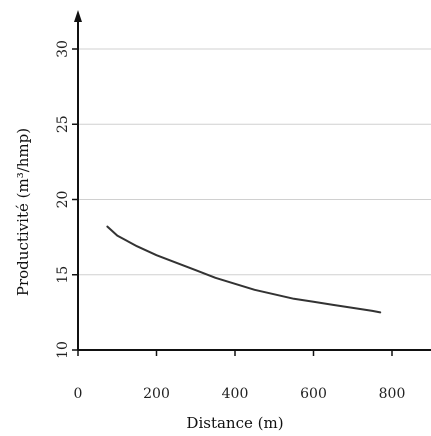  I want to click on y-tick-label-10: 10, so click(63, 350).